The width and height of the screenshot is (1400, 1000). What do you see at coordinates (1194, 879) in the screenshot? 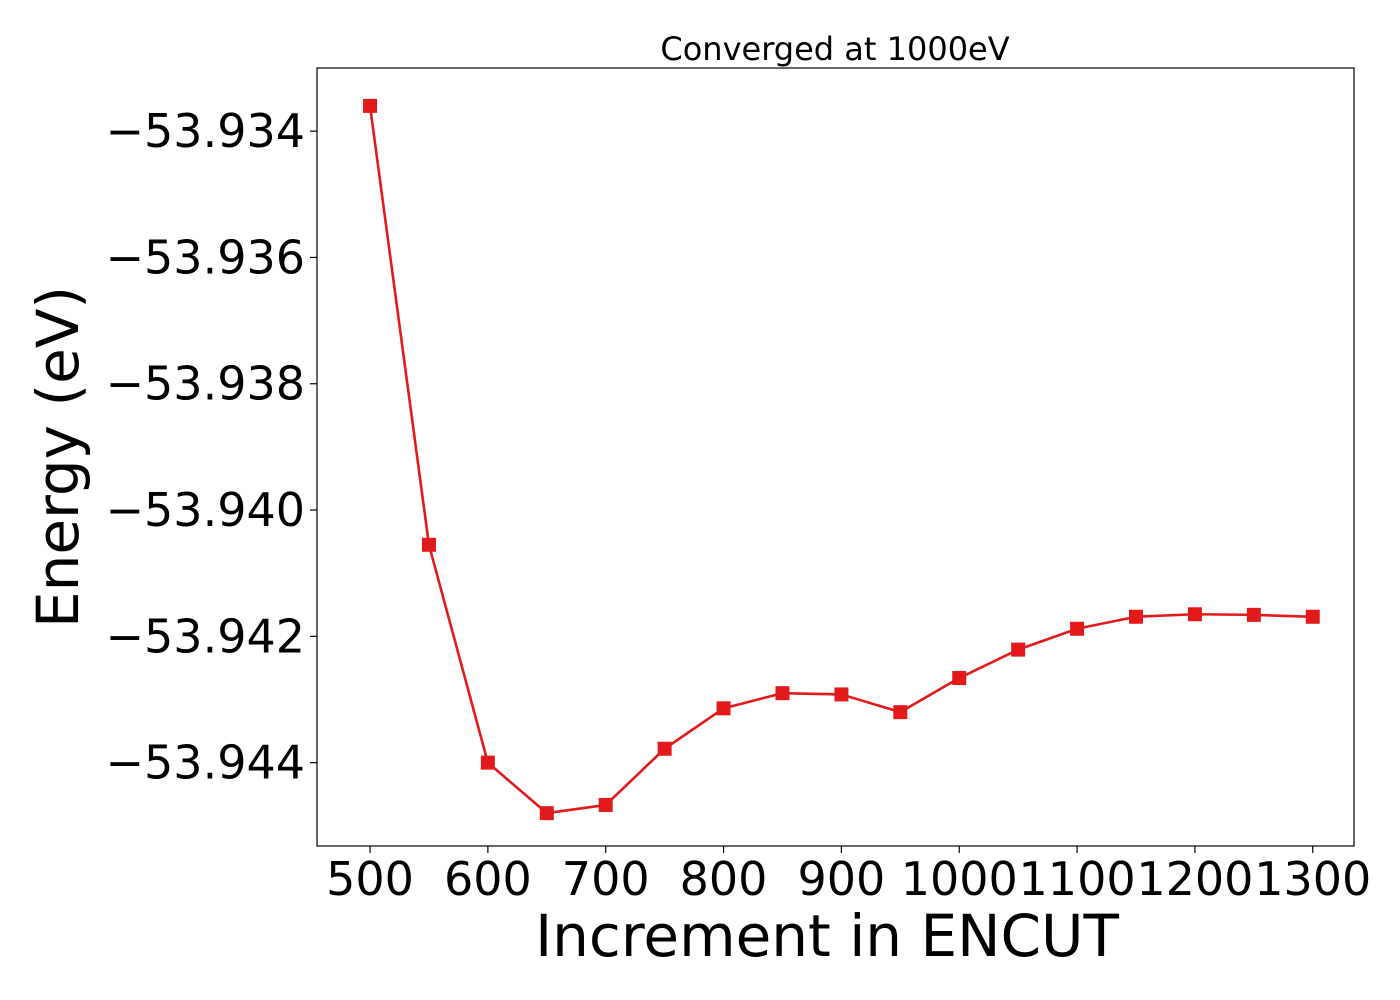
I see `x-tick-label: 1200` at bounding box center [1194, 879].